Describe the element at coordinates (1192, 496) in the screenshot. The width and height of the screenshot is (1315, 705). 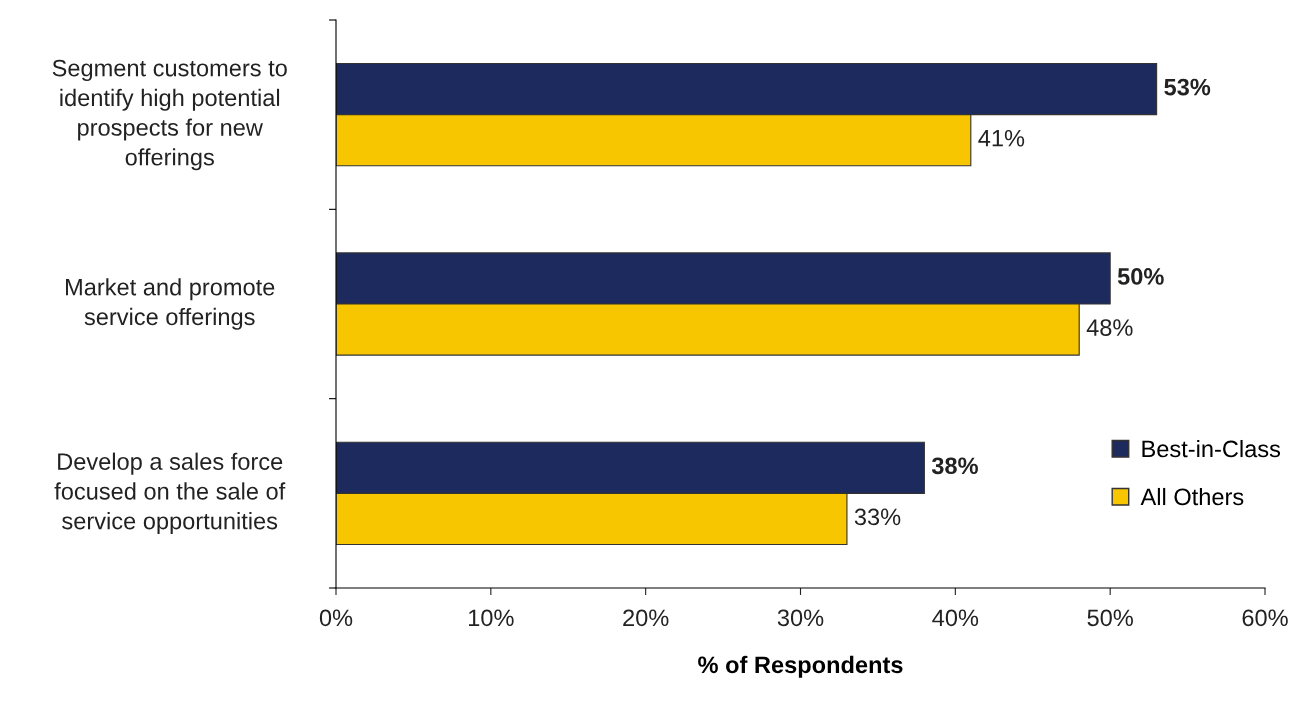
I see `legend-label: All Others` at that location.